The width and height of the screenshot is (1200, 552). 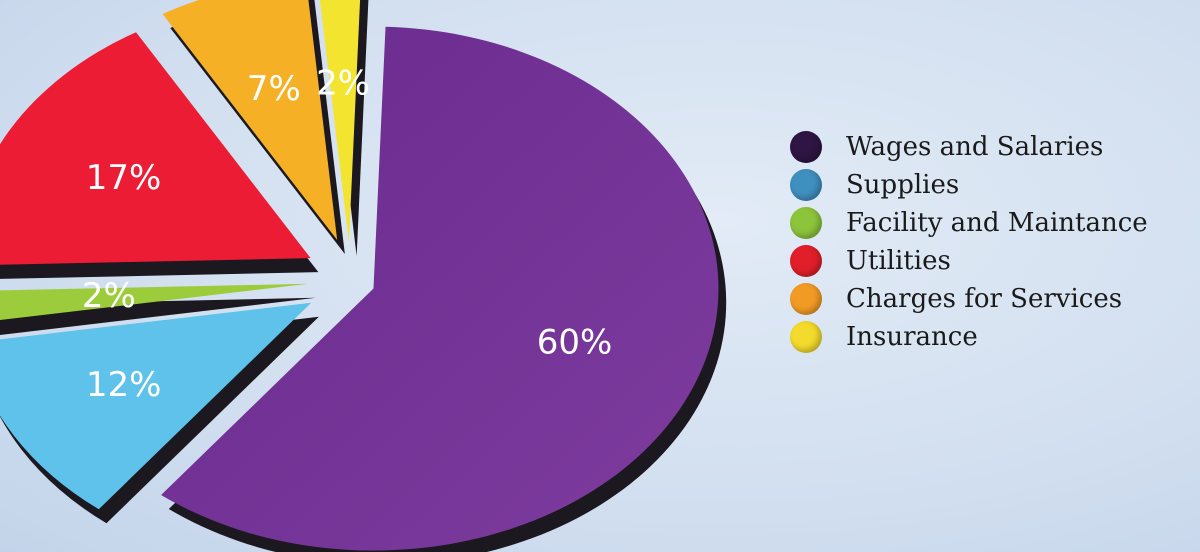 What do you see at coordinates (343, 83) in the screenshot?
I see `slice-value-label-insurance: 2%` at bounding box center [343, 83].